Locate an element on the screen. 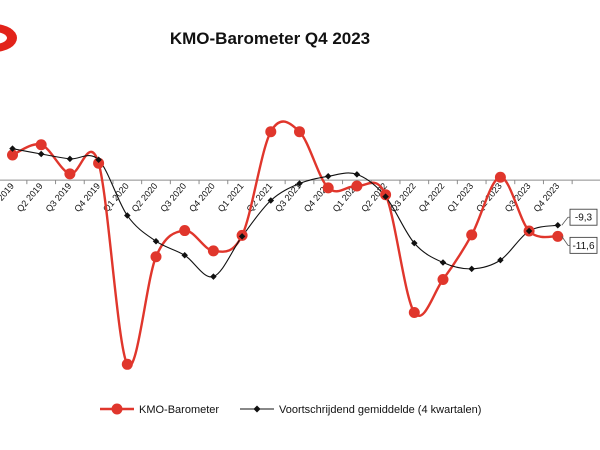 The width and height of the screenshot is (600, 450). x-tick-label: Q4 2023 is located at coordinates (546, 197).